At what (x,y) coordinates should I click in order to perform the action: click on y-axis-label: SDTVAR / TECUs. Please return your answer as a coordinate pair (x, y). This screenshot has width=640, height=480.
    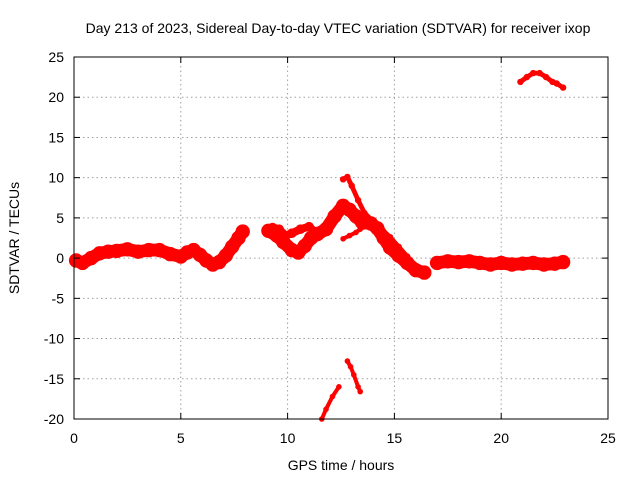
    Looking at the image, I should click on (14, 238).